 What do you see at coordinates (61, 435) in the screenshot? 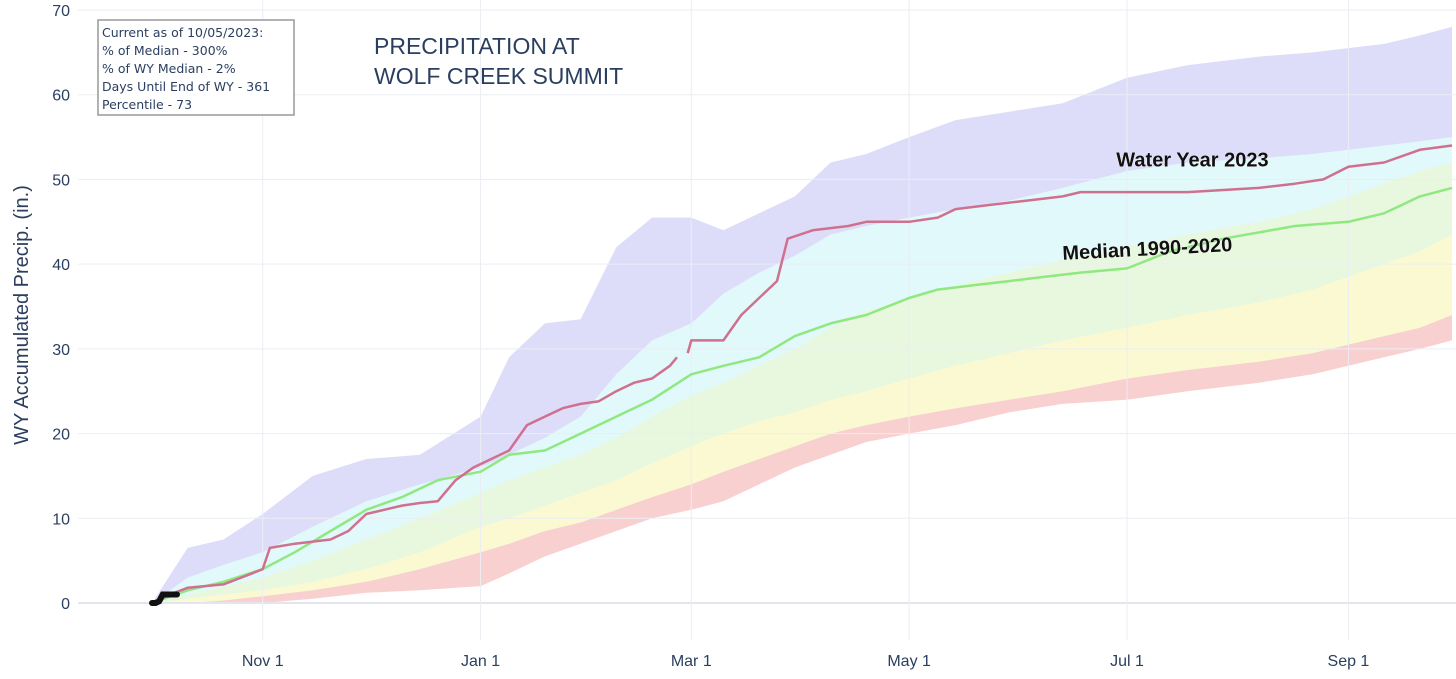
I see `y-tick-label: 20` at bounding box center [61, 435].